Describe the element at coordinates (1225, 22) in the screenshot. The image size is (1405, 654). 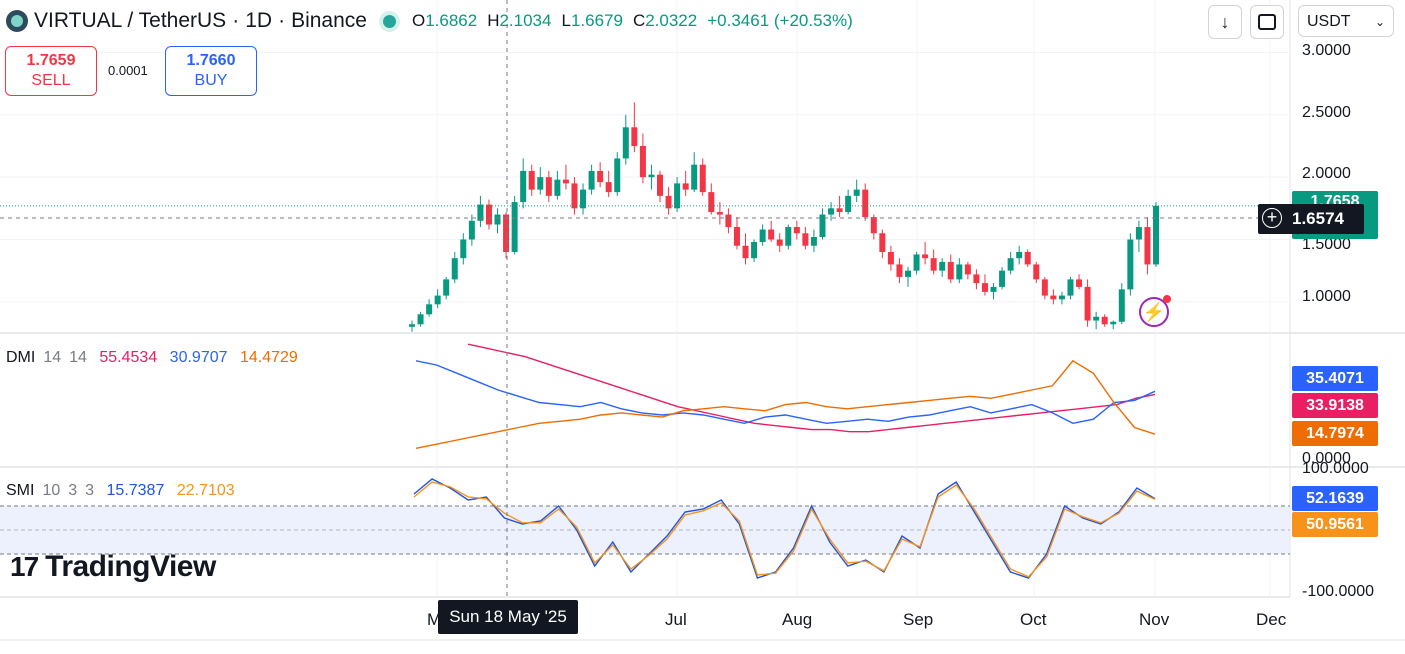
I see `arrow-down-icon: ↓` at that location.